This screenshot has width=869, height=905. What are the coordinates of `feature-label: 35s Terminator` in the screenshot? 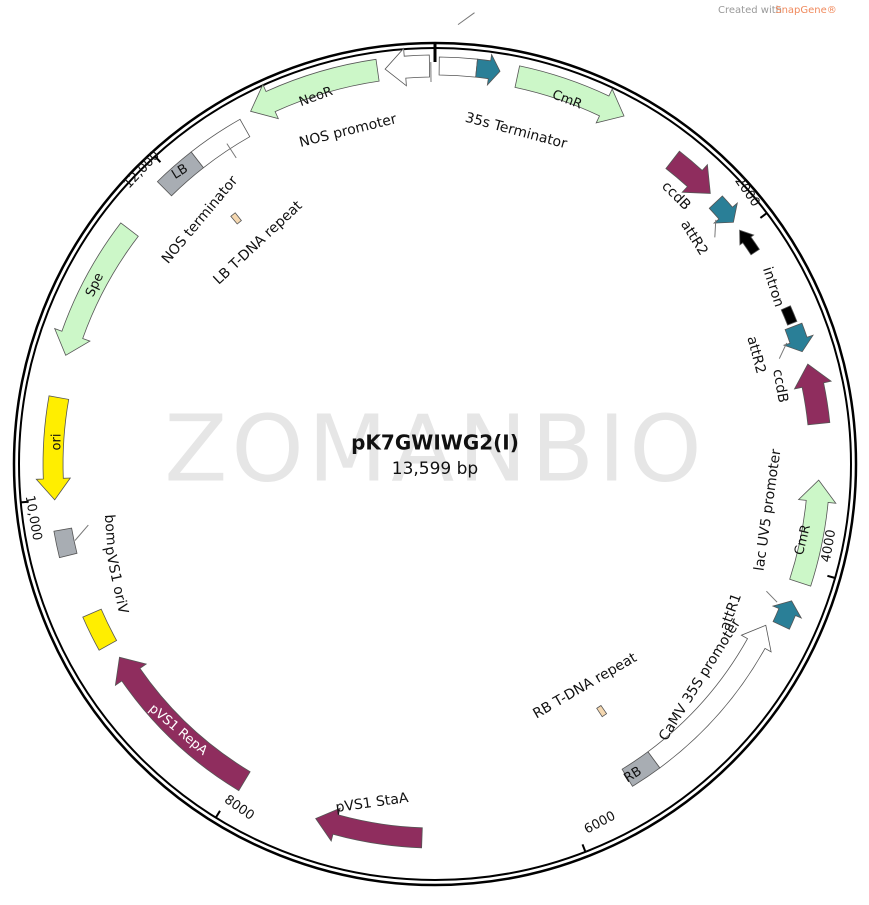 It's located at (515, 131).